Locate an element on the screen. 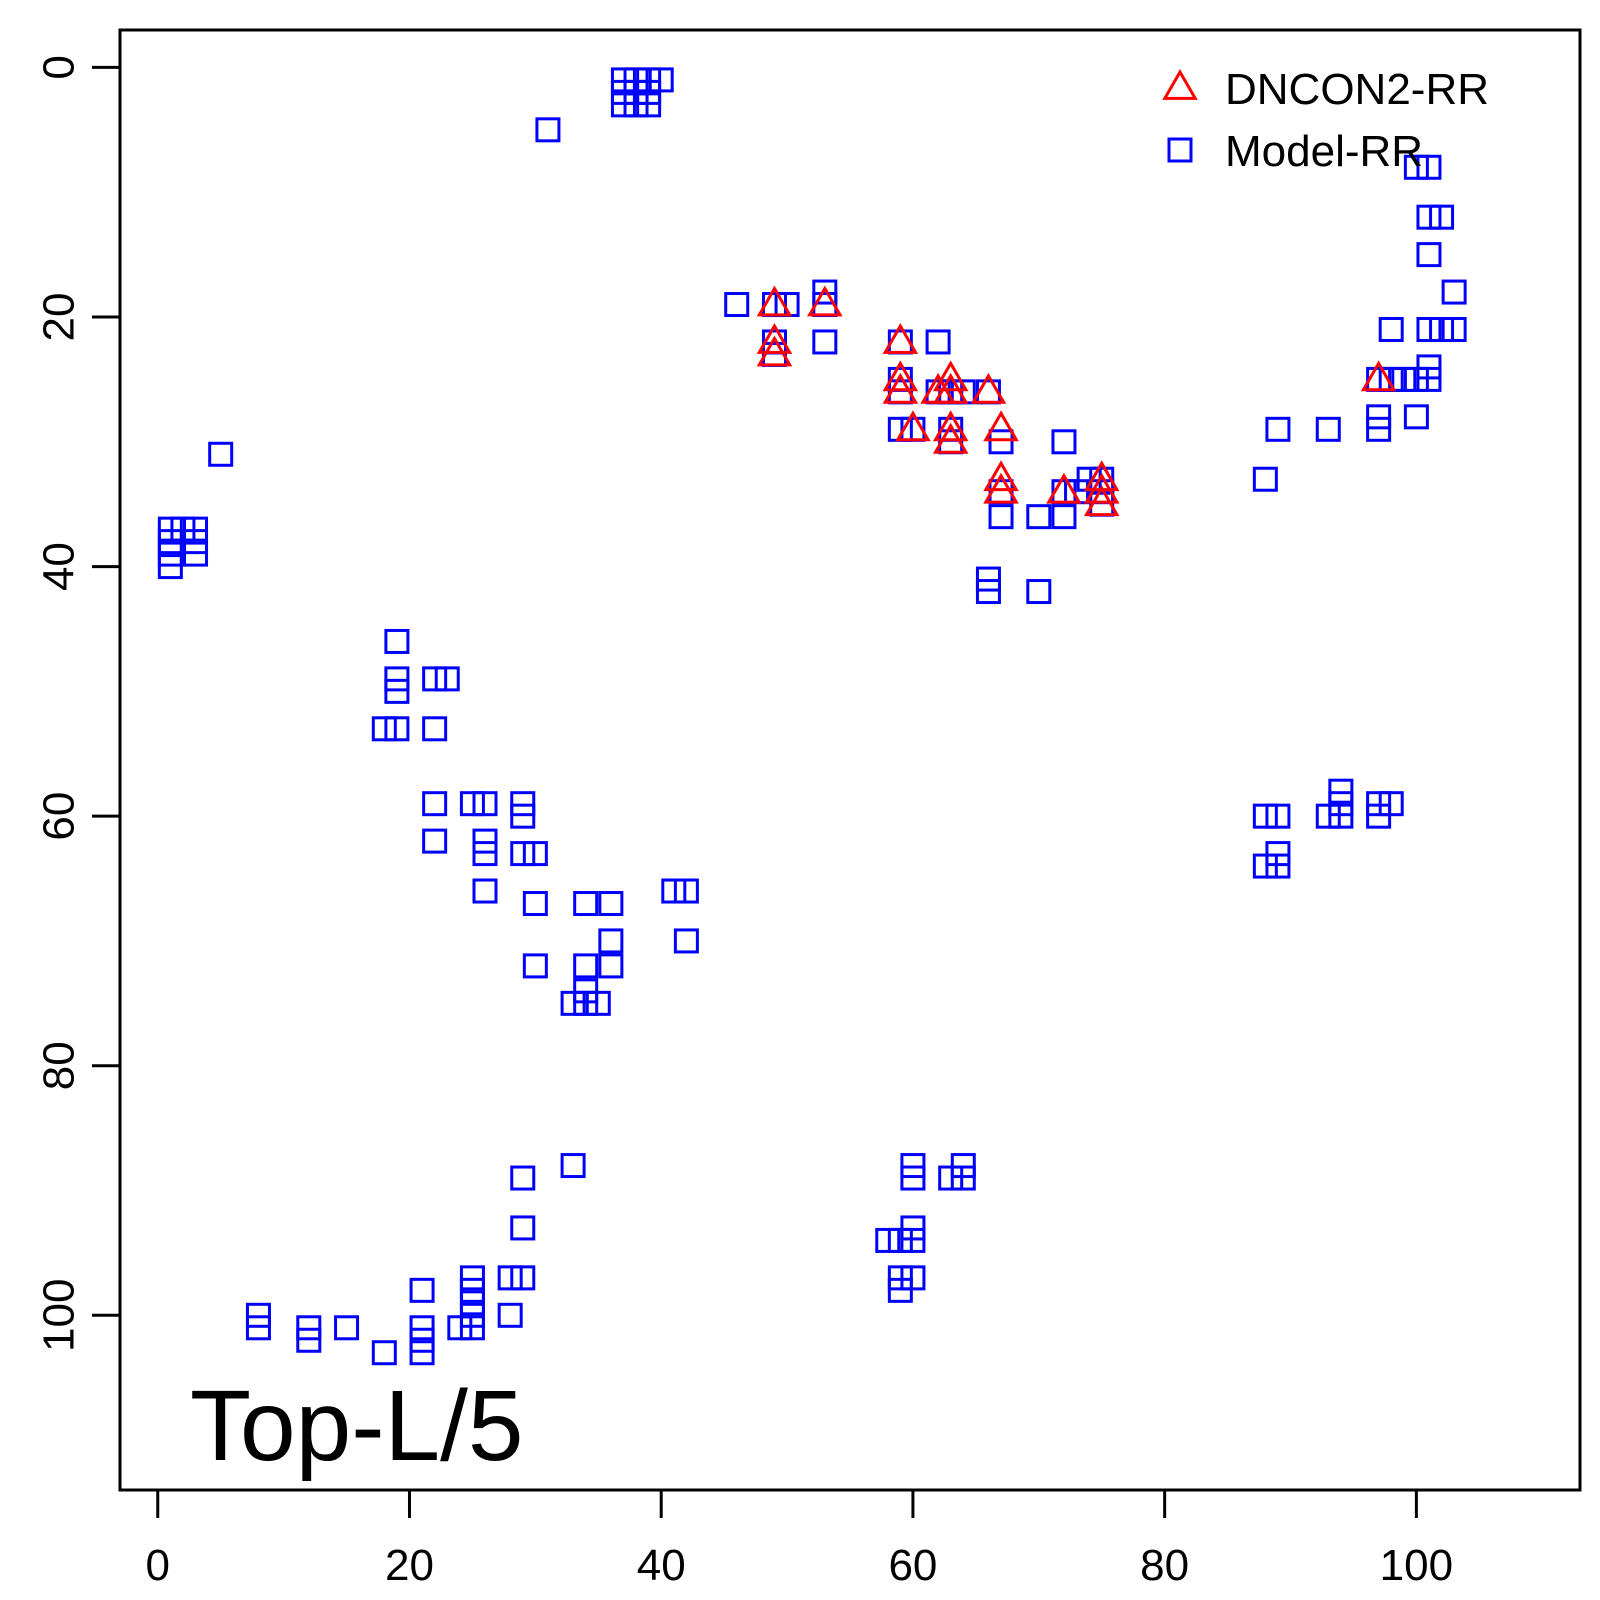 The width and height of the screenshot is (1600, 1600). legend-square-icon is located at coordinates (1180, 150).